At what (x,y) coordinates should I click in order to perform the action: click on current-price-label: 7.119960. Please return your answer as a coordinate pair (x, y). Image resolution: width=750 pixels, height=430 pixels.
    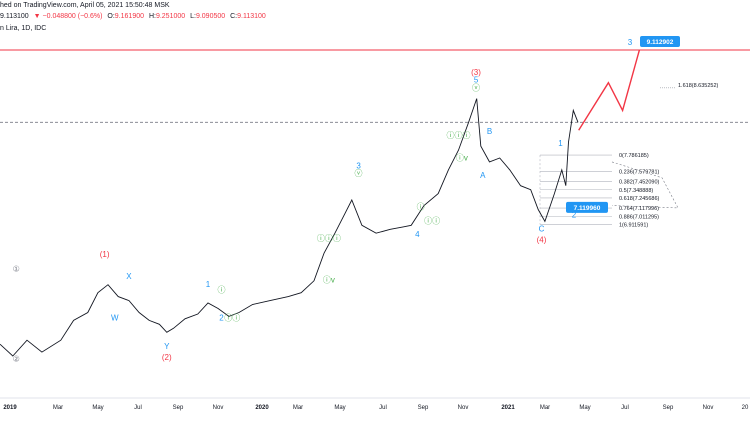
    Looking at the image, I should click on (587, 208).